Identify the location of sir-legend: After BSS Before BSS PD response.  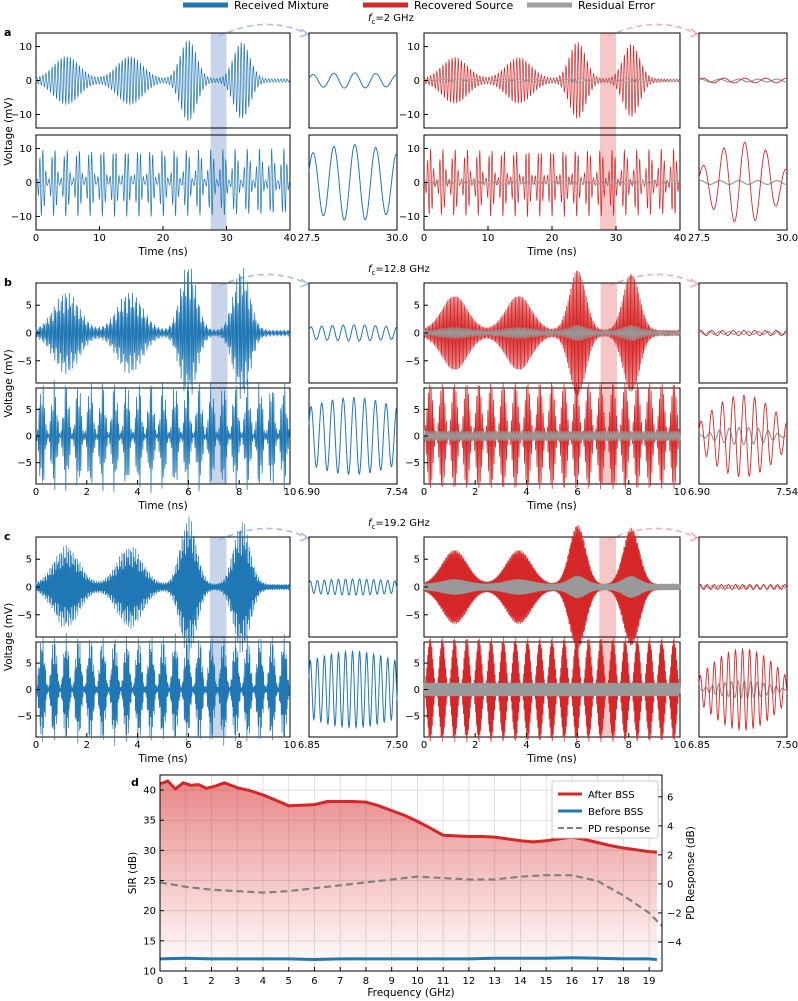
(605, 809).